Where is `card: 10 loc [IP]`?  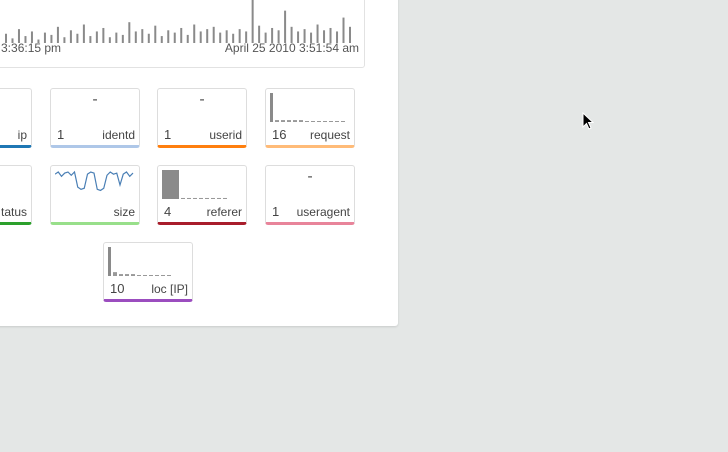 card: 10 loc [IP] is located at coordinates (148, 272).